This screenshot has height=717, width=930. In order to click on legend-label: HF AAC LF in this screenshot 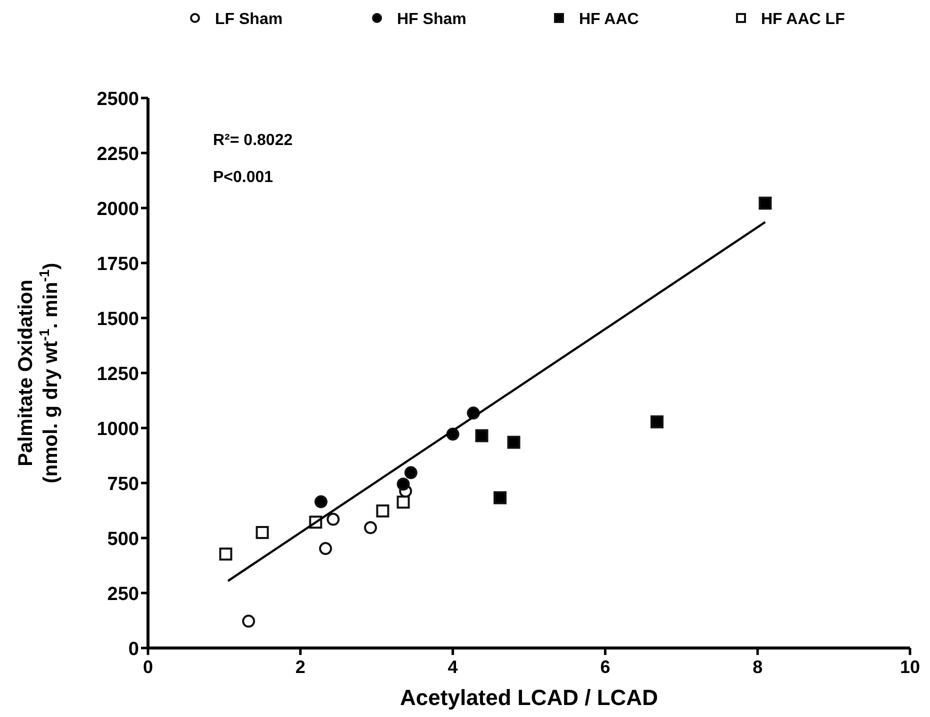, I will do `click(803, 19)`.